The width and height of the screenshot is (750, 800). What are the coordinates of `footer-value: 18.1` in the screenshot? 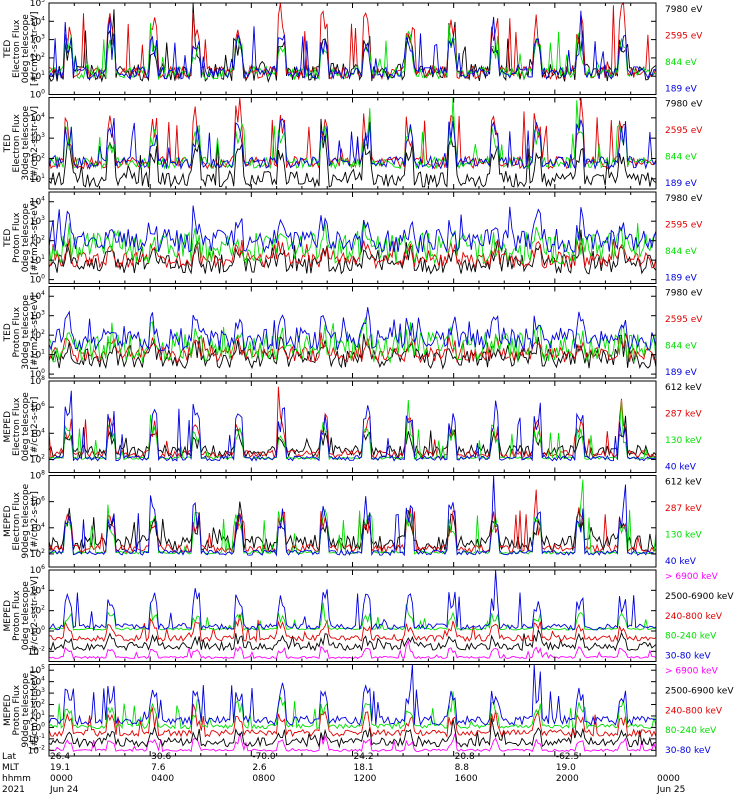 It's located at (364, 768).